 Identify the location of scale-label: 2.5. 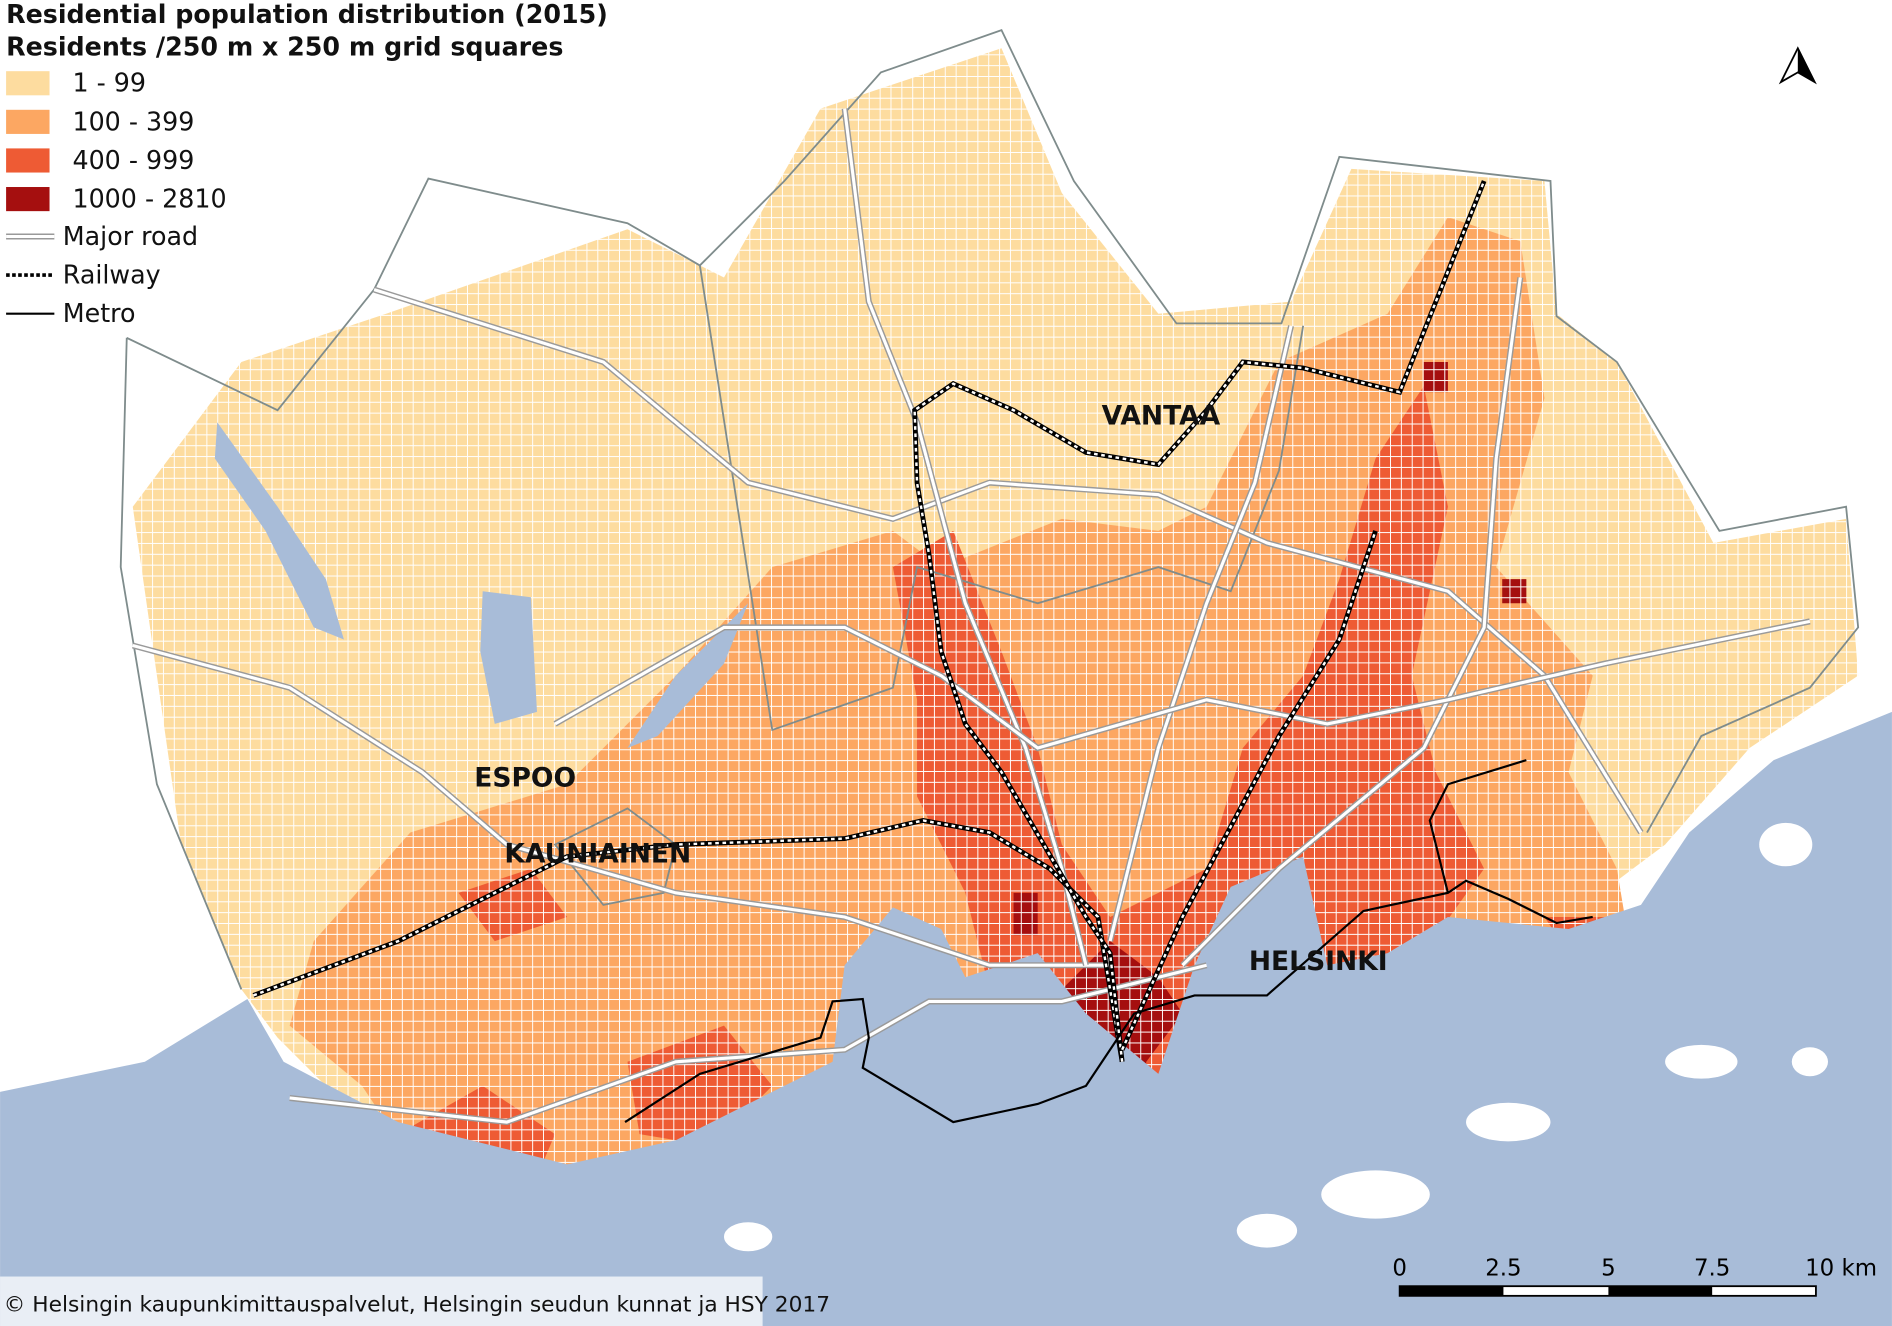
(1503, 1268).